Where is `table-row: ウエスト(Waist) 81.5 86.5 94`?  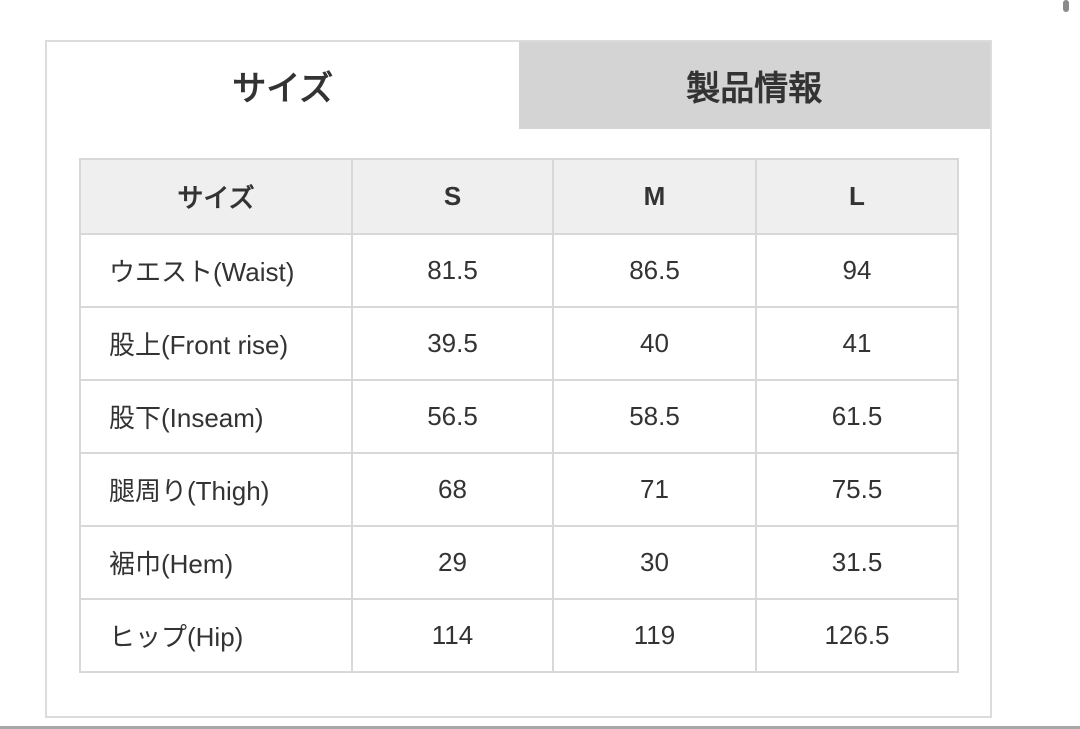
table-row: ウエスト(Waist) 81.5 86.5 94 is located at coordinates (519, 270).